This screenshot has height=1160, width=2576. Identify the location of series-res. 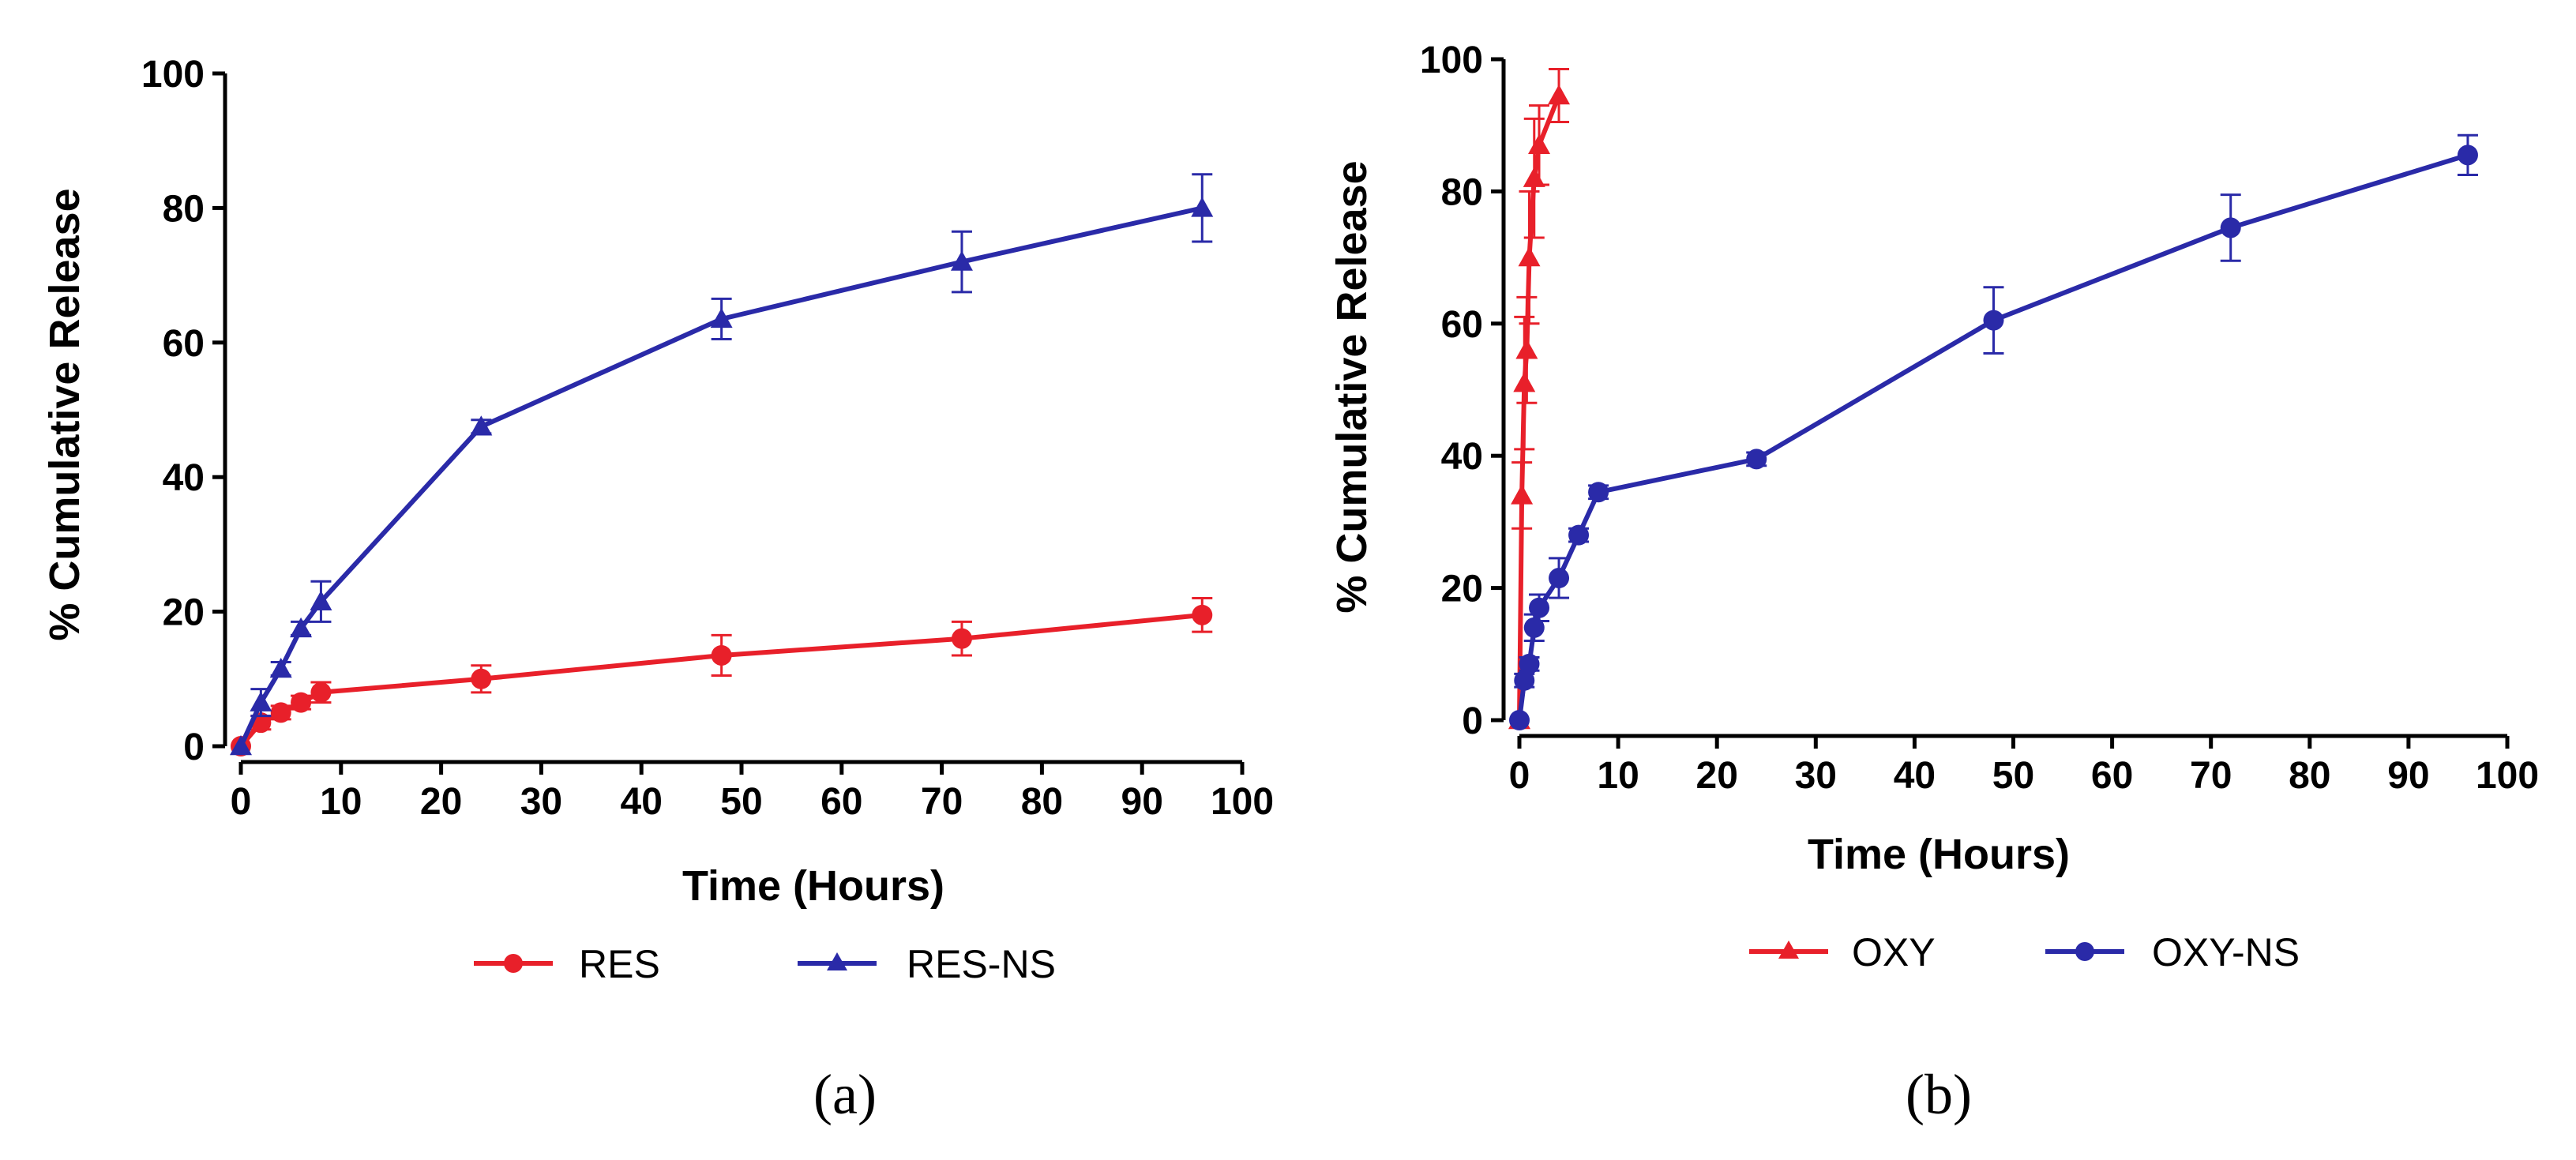
(722, 676).